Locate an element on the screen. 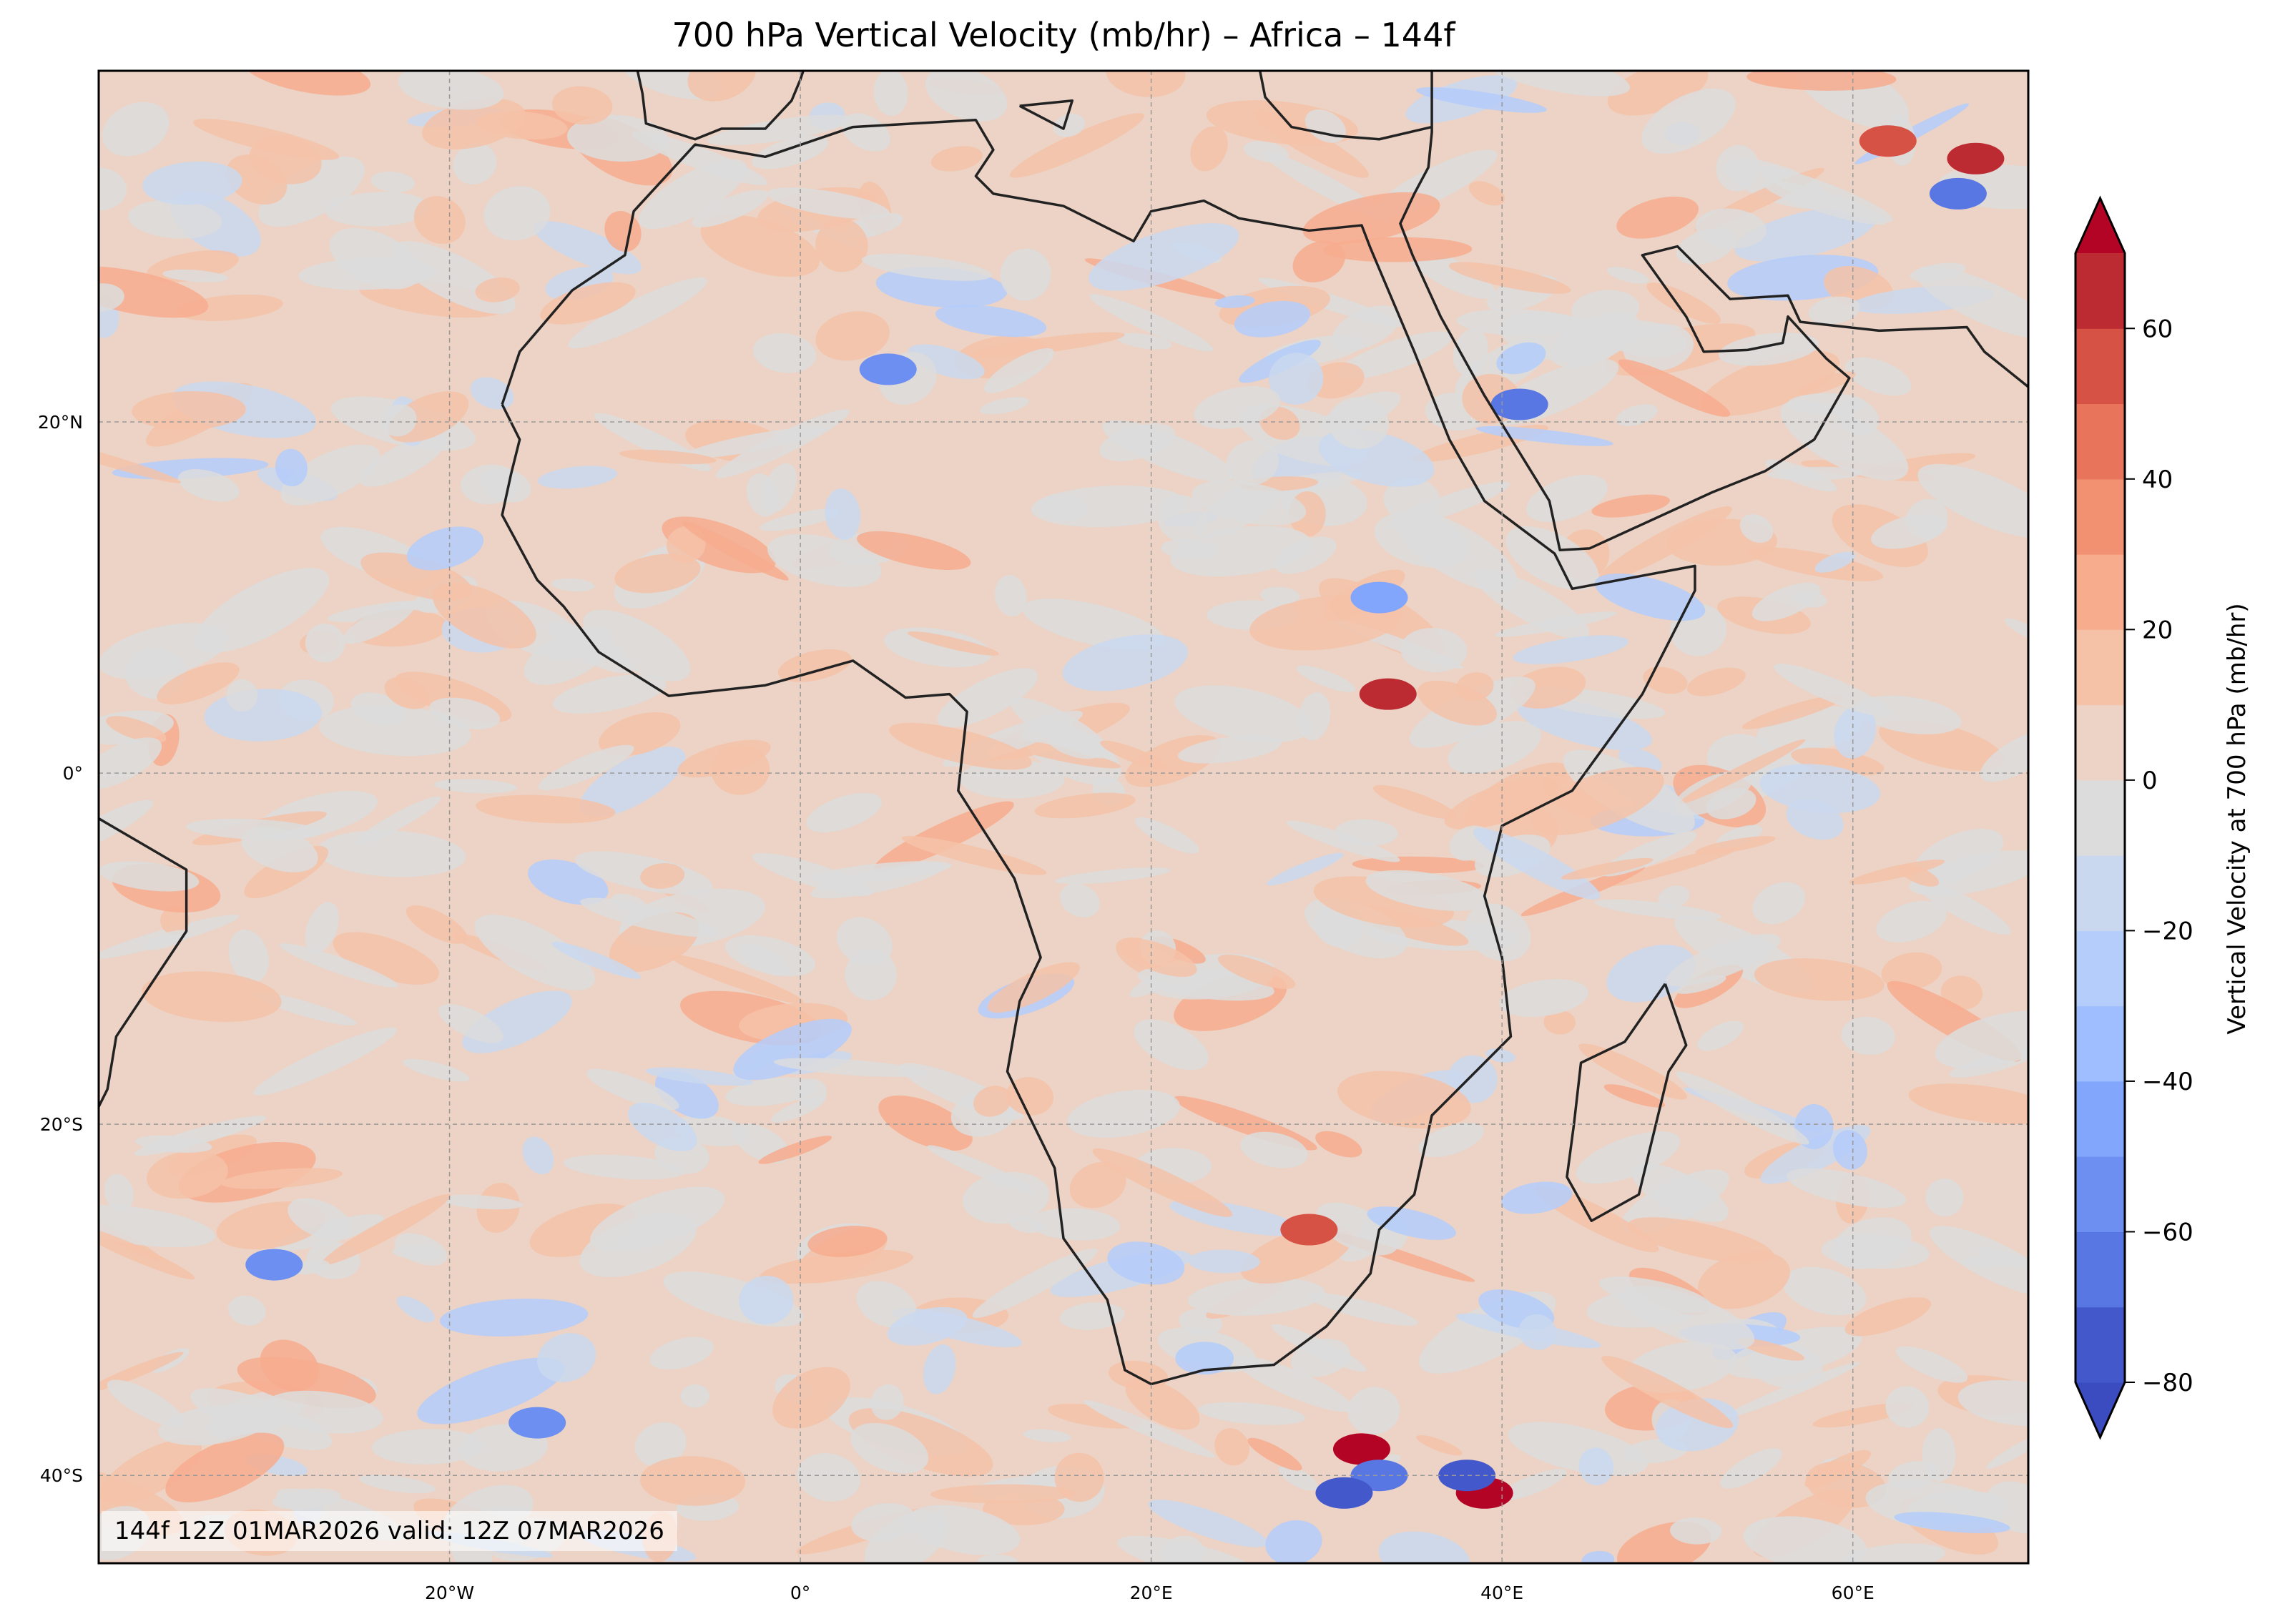  colorbar: −80 −60 −40 −20 0 20 40 60 is located at coordinates (2133, 817).